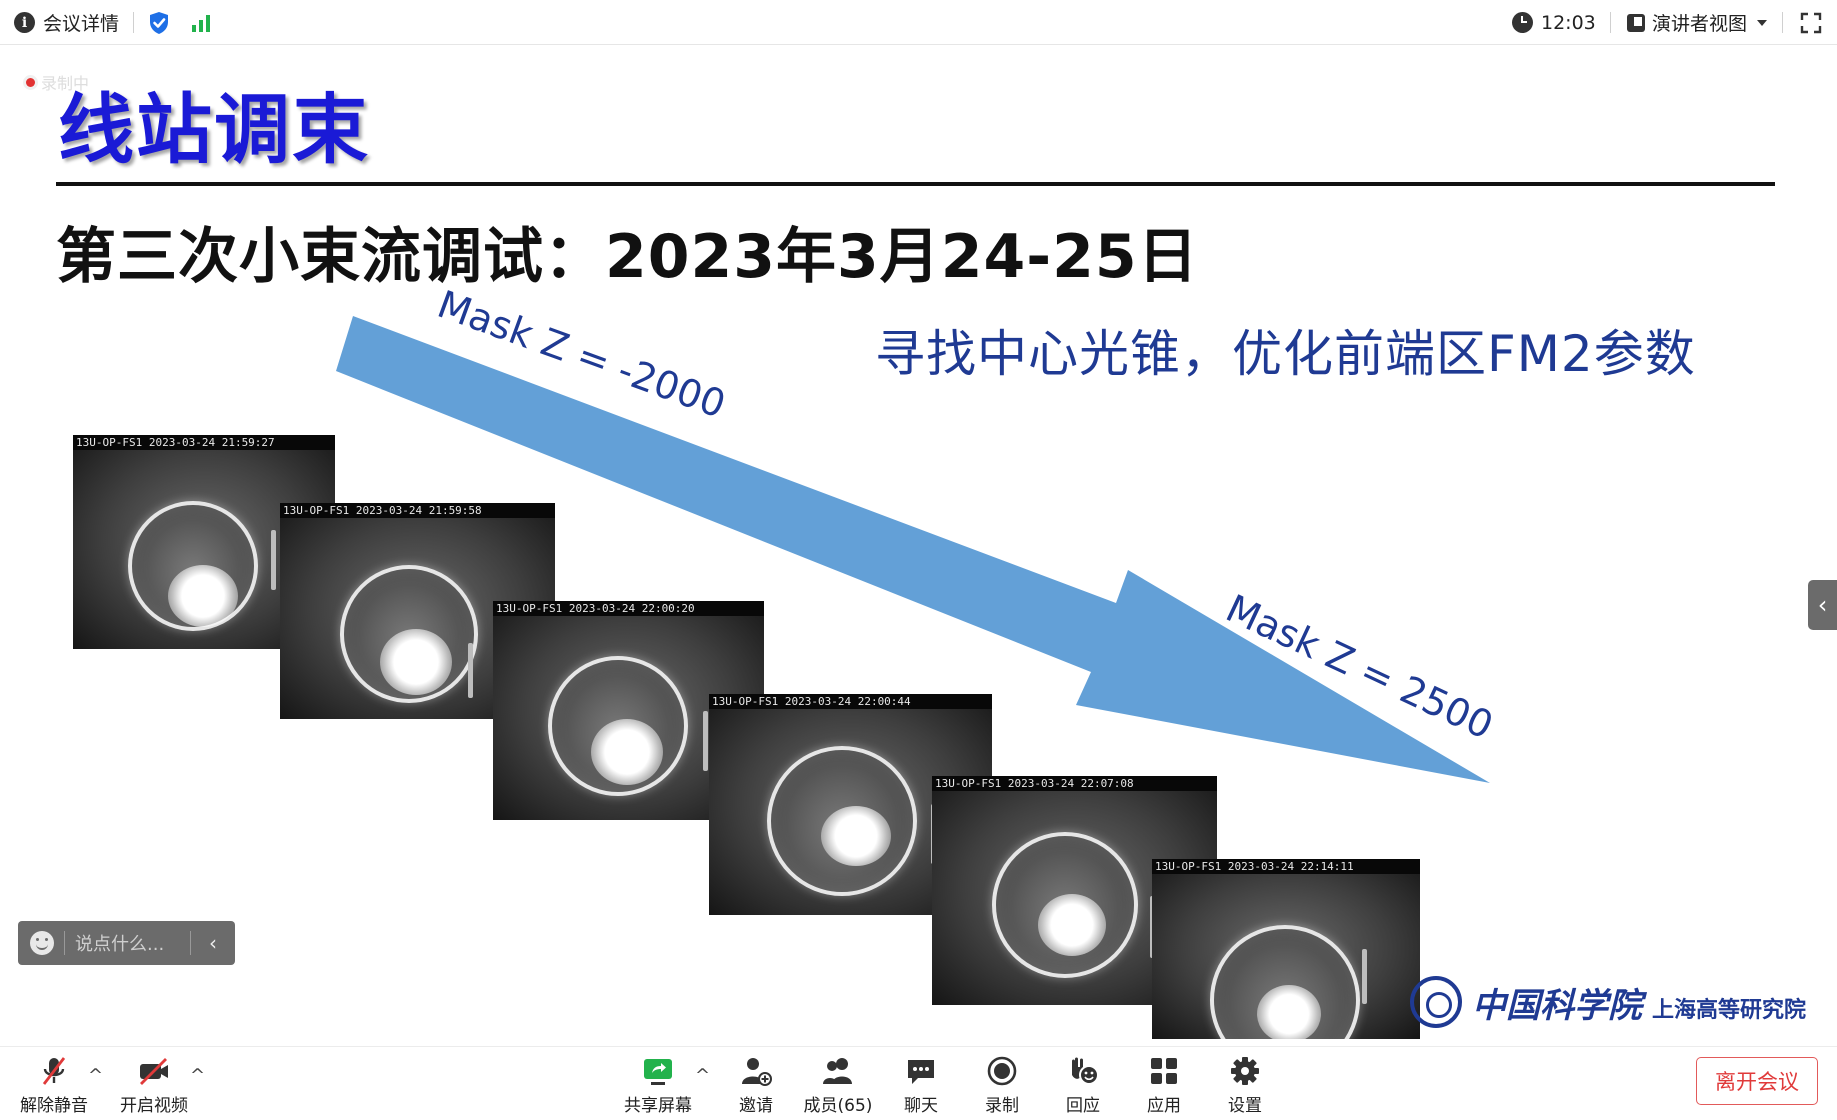 The image size is (1837, 1120). What do you see at coordinates (204, 542) in the screenshot?
I see `camera-frame-1: 13U-OP-FS1 2023-03-24 21:59:27` at bounding box center [204, 542].